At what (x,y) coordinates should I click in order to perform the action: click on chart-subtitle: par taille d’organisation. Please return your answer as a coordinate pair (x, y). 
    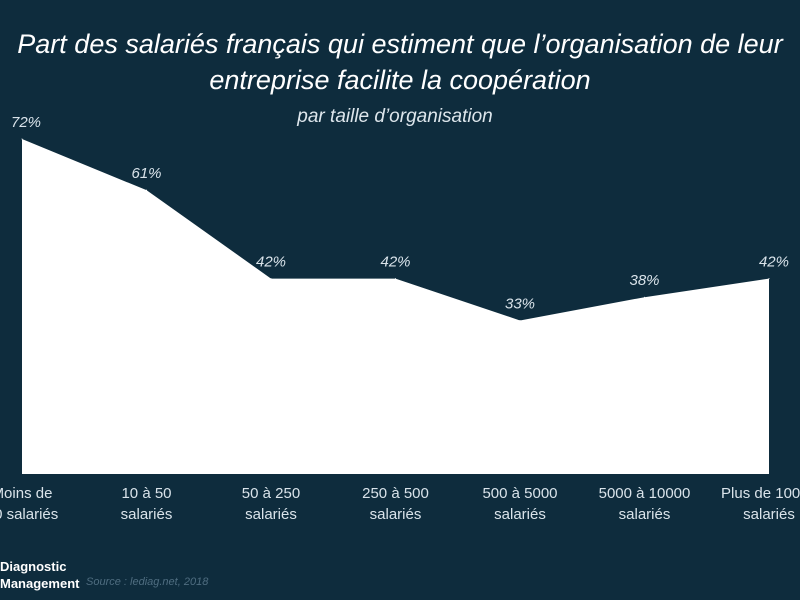
    Looking at the image, I should click on (395, 116).